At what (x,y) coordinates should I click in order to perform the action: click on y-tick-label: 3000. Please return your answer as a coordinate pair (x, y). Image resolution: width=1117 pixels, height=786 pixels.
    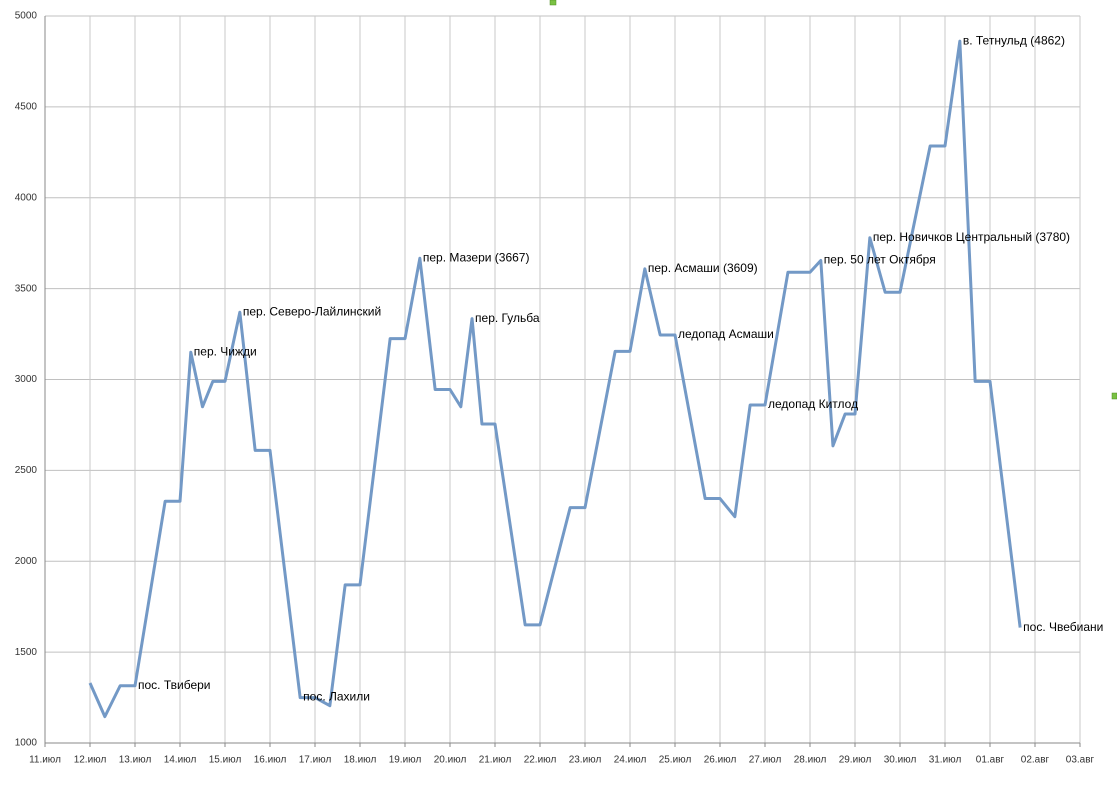
    Looking at the image, I should click on (26, 379).